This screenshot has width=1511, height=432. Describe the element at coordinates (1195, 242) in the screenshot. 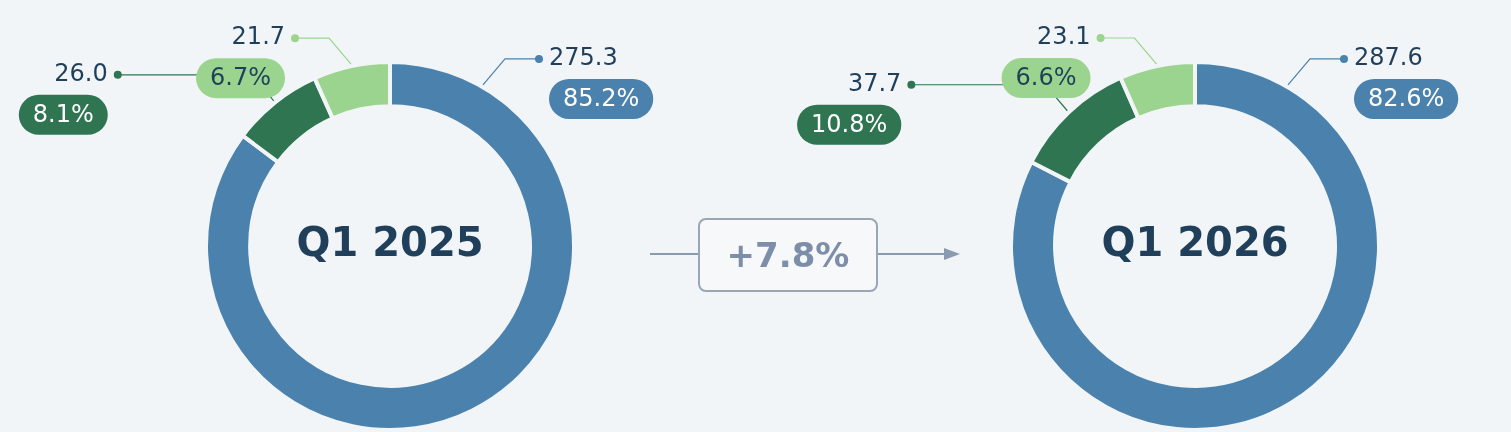

I see `text: Q1 2026` at that location.